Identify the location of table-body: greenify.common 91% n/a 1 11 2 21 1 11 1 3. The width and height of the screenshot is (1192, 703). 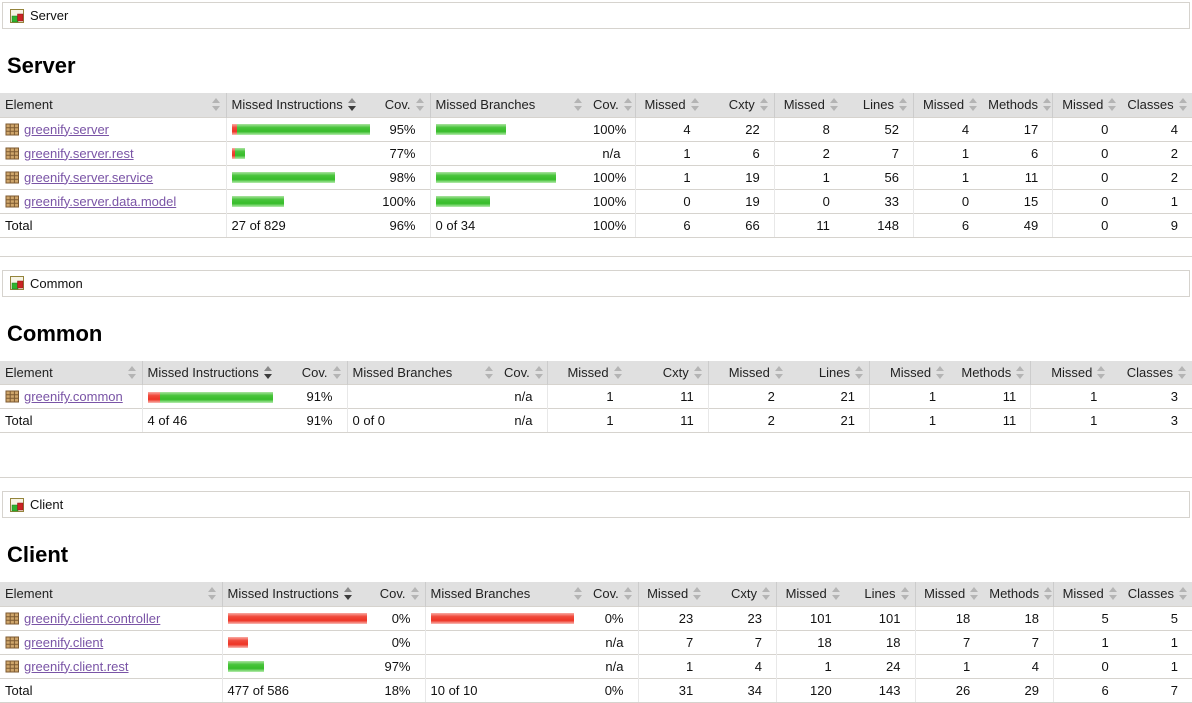
(596, 396).